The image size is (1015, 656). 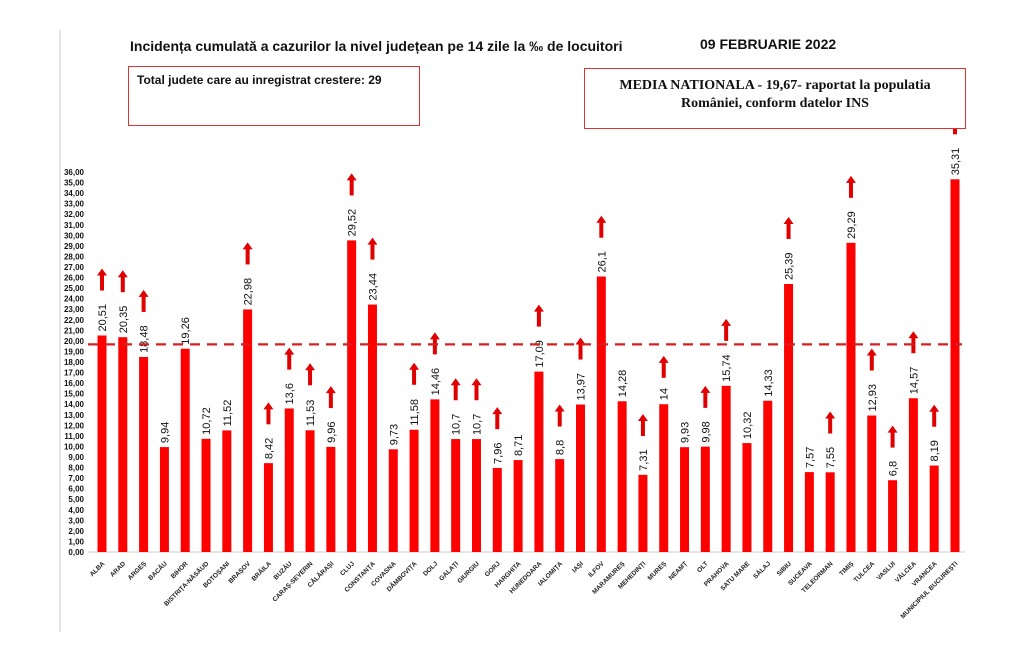 What do you see at coordinates (578, 567) in the screenshot?
I see `x-tick-label: IAȘI` at bounding box center [578, 567].